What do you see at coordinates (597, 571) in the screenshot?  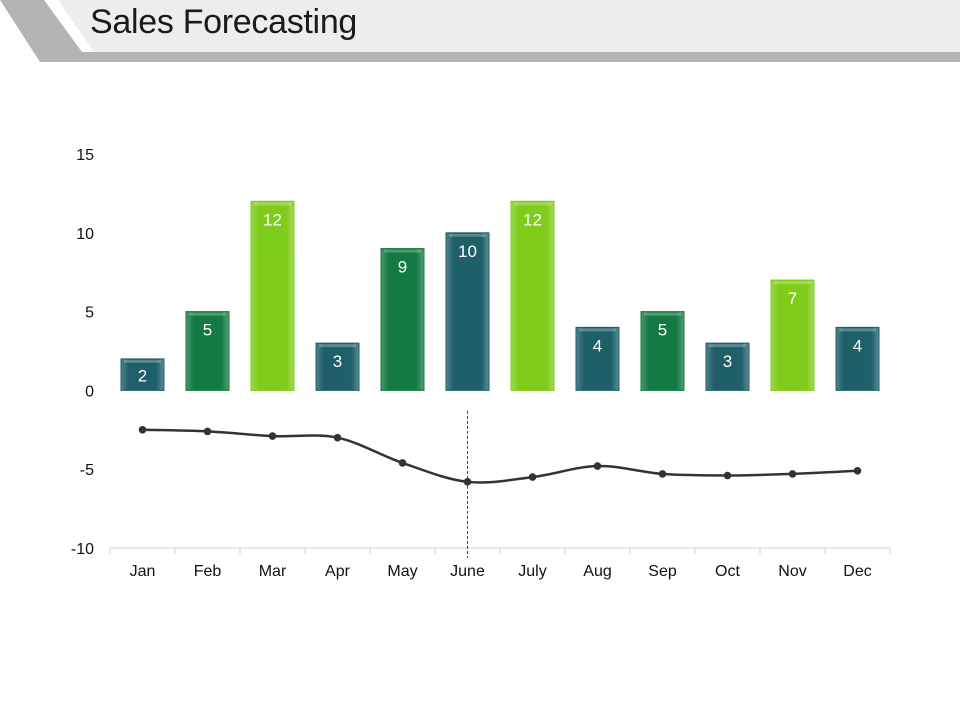 I see `x-tick-label: Aug` at bounding box center [597, 571].